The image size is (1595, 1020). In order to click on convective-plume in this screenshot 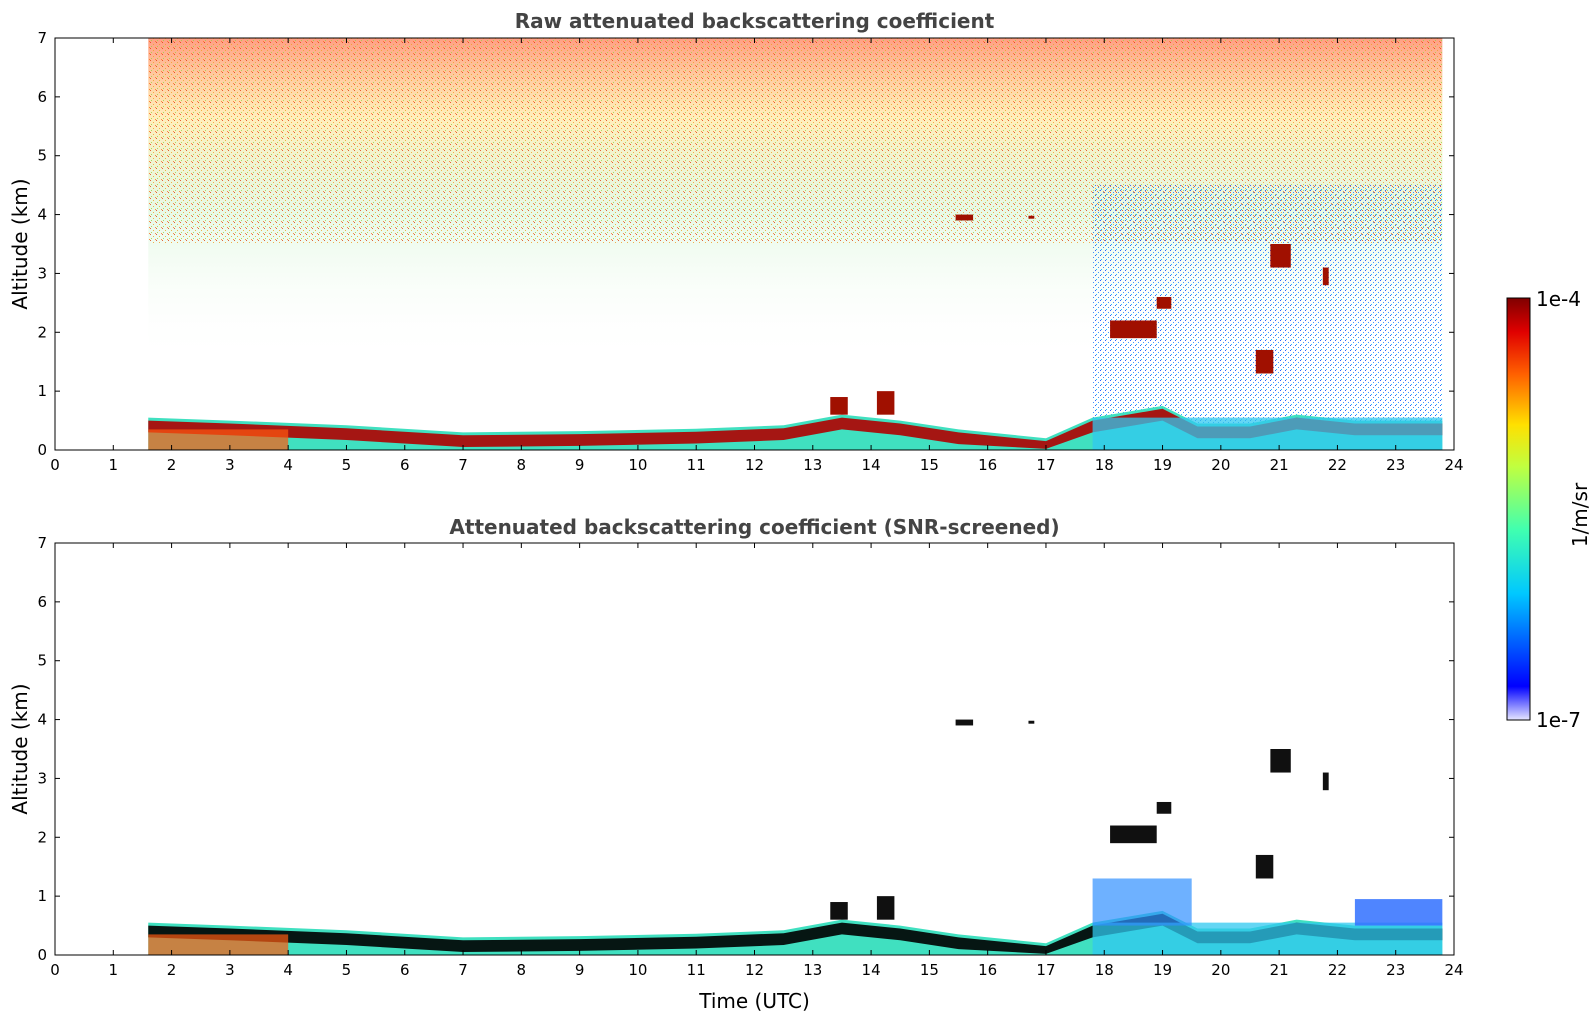, I will do `click(1142, 902)`.